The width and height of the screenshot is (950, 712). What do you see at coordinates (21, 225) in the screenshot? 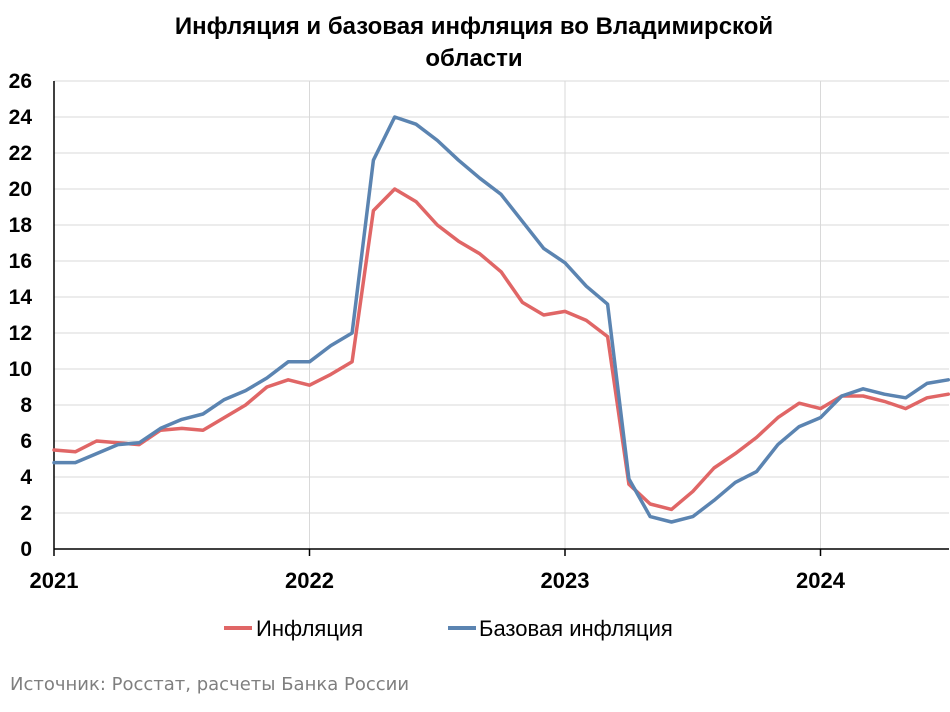
I see `y-tick-label: 18` at bounding box center [21, 225].